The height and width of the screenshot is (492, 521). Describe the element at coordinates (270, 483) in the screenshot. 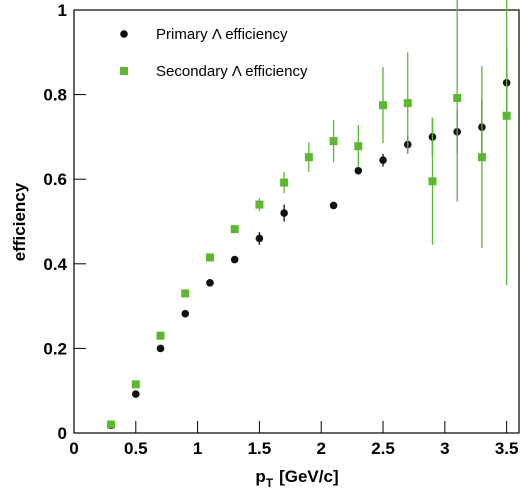

I see `x-label-sub: T` at that location.